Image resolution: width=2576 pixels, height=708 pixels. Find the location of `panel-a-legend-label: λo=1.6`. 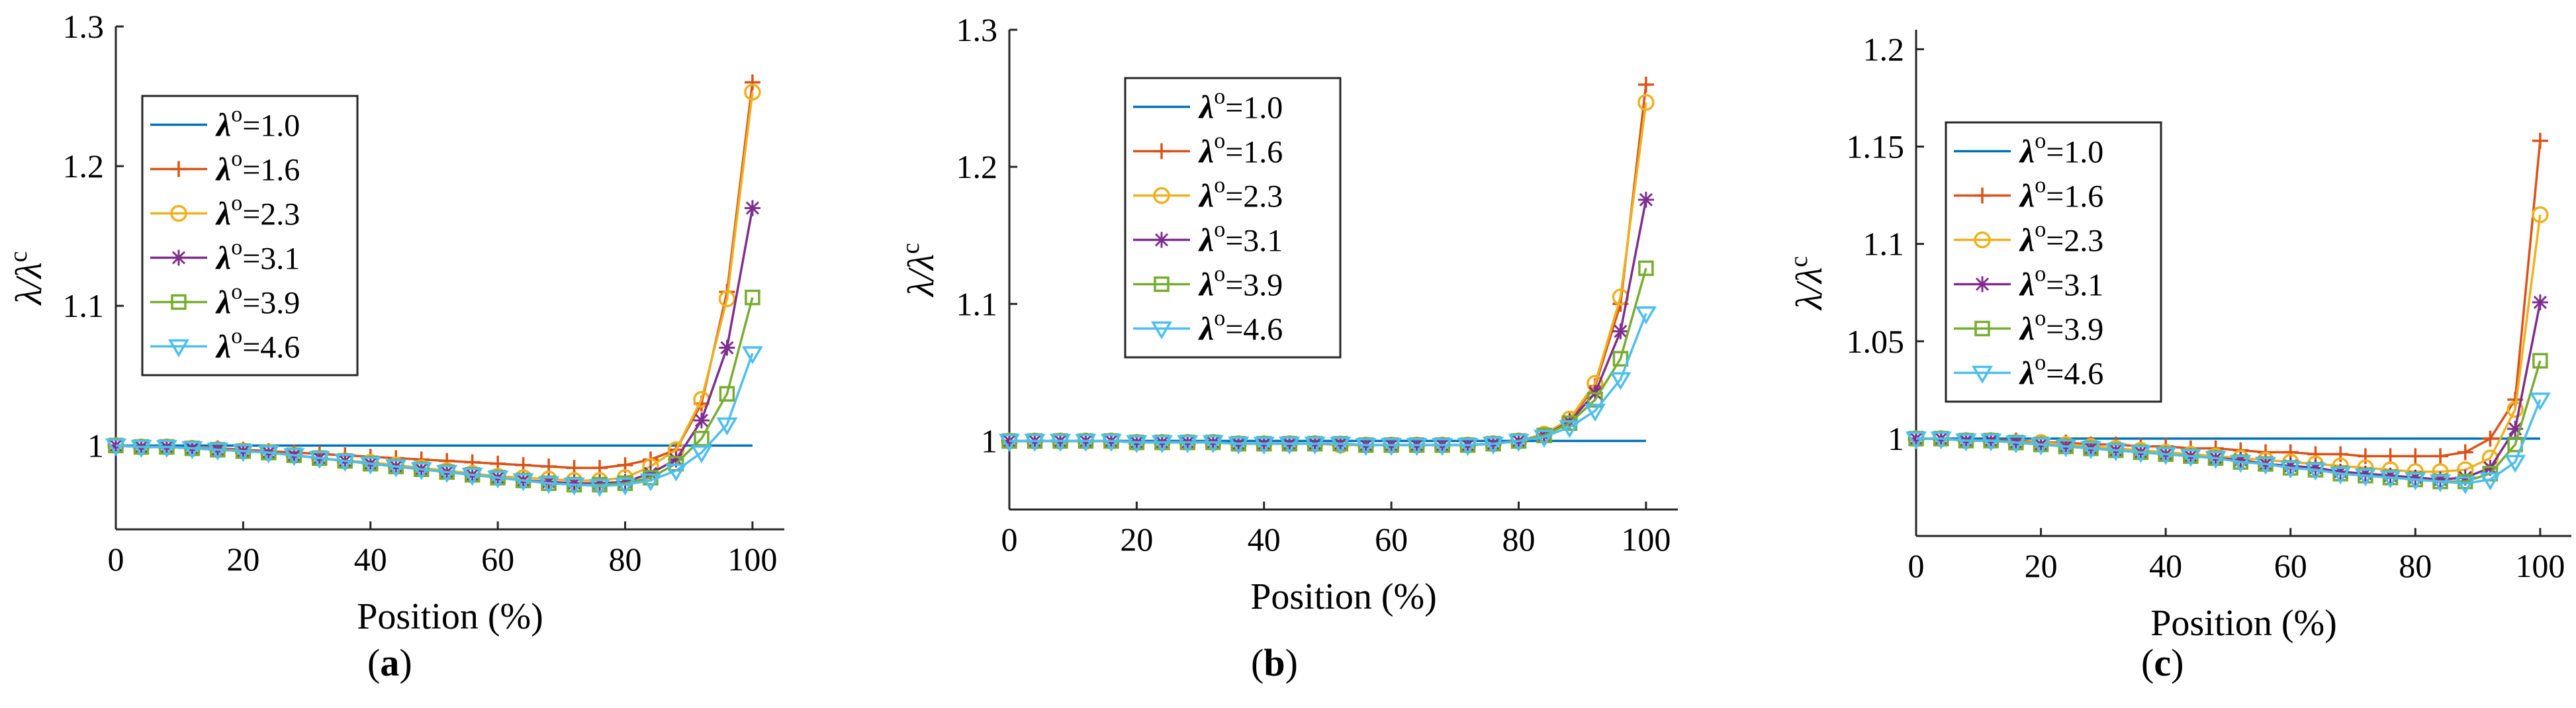

panel-a-legend-label: λo=1.6 is located at coordinates (257, 167).